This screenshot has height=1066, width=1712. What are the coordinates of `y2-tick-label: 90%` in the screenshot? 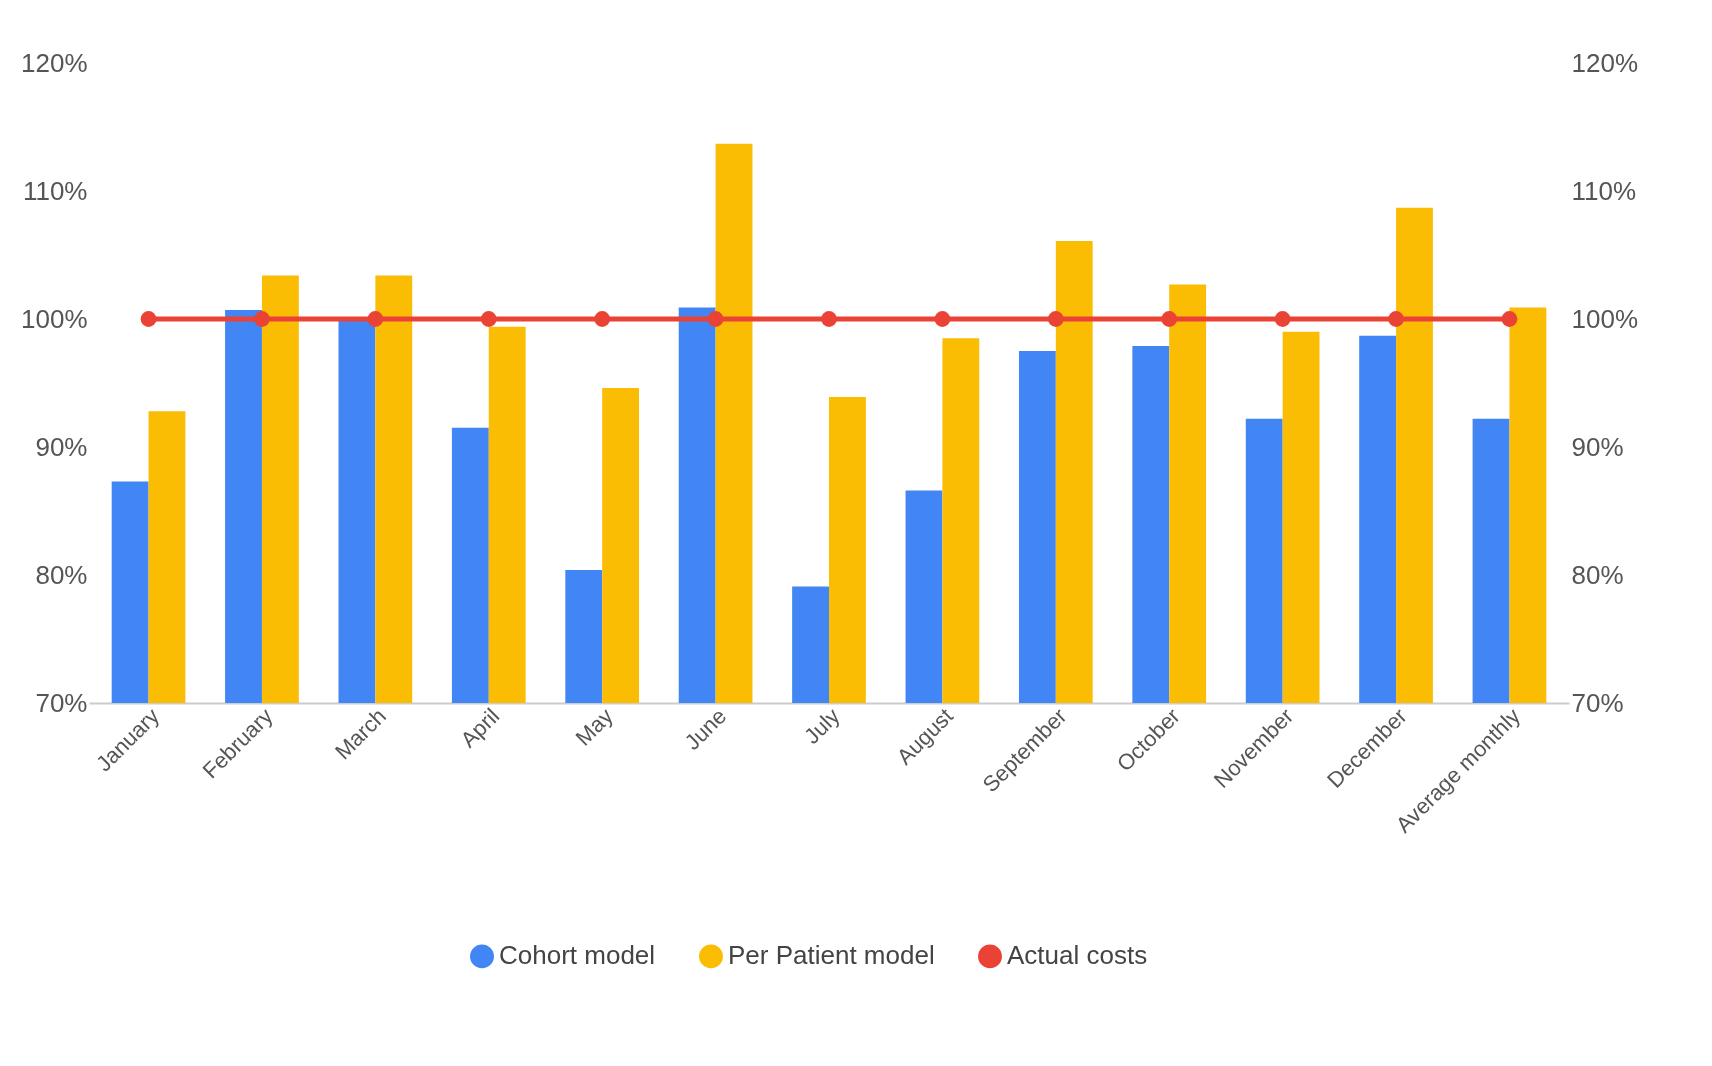 It's located at (1597, 446).